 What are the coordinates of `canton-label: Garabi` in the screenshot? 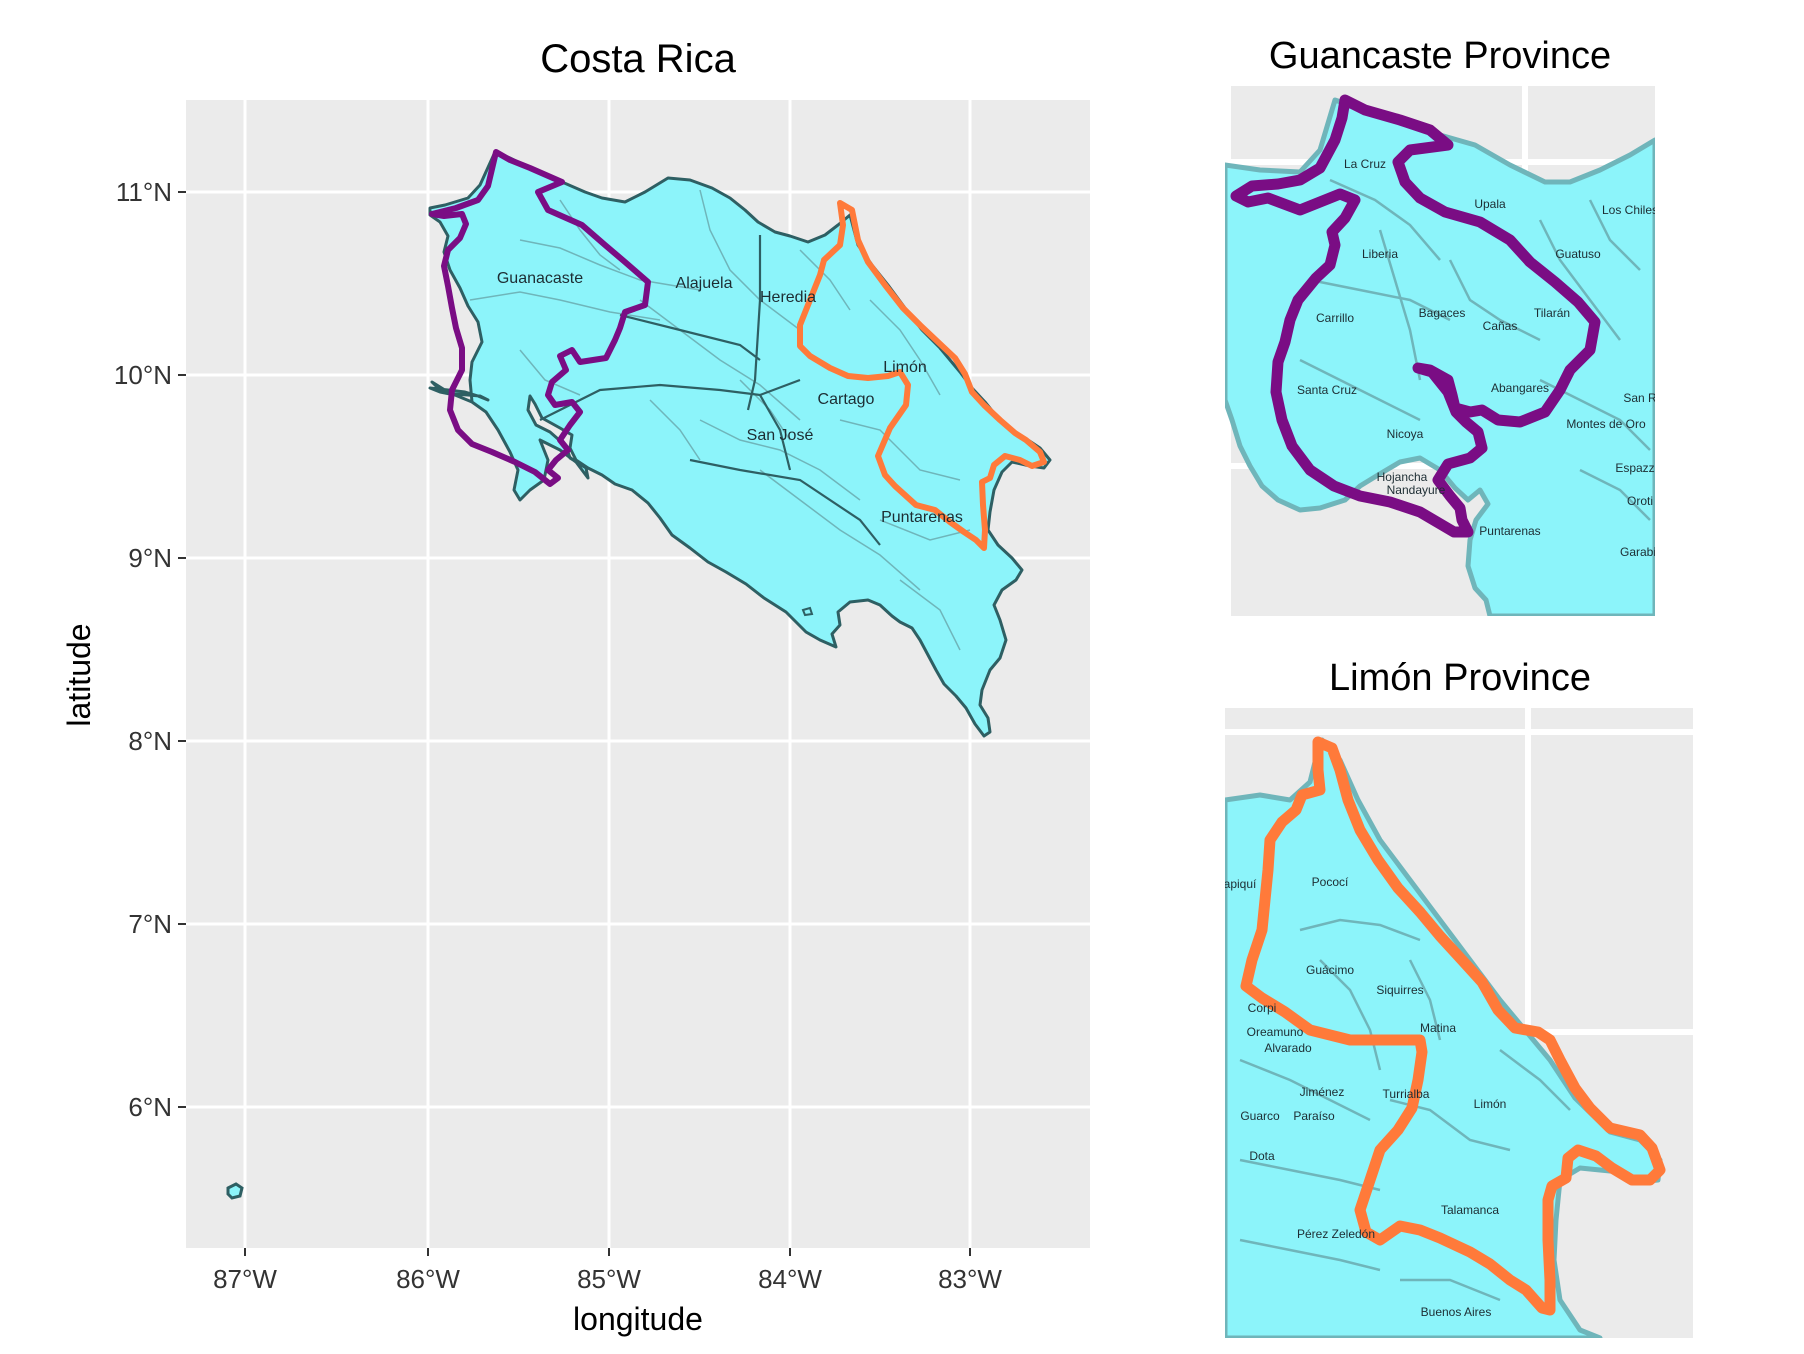 It's located at (1638, 552).